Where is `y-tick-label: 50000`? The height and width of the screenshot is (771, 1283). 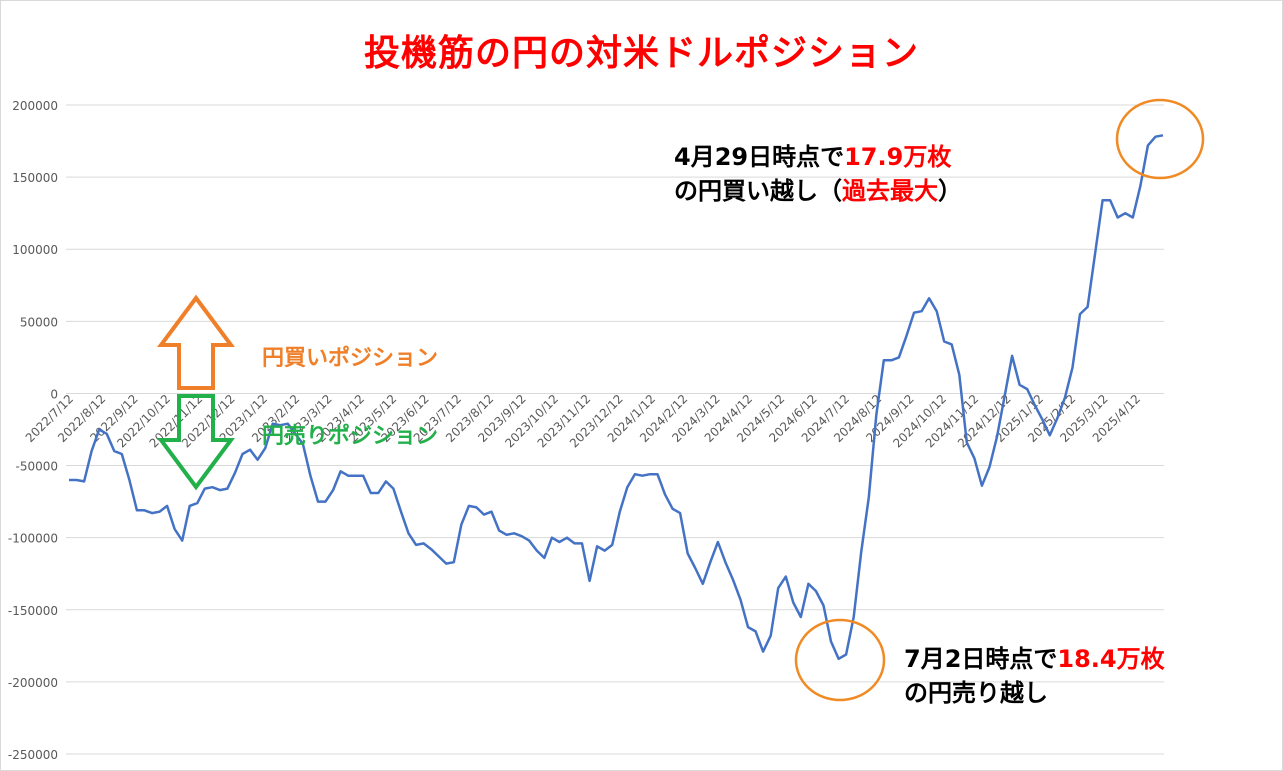
y-tick-label: 50000 is located at coordinates (39, 322).